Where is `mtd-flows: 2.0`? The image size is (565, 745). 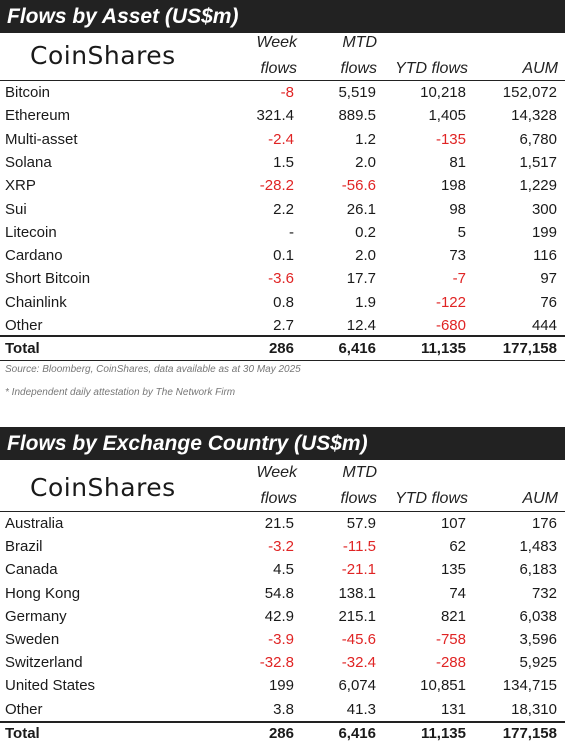
mtd-flows: 2.0 is located at coordinates (365, 162).